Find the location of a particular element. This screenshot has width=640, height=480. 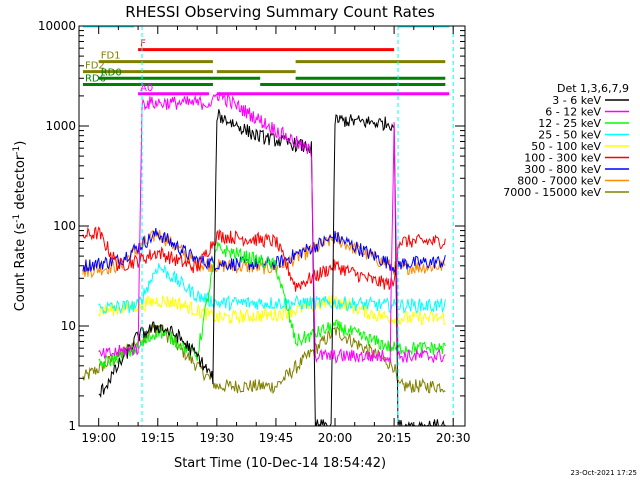

y-axis-label-mid: detector is located at coordinates (20, 184).